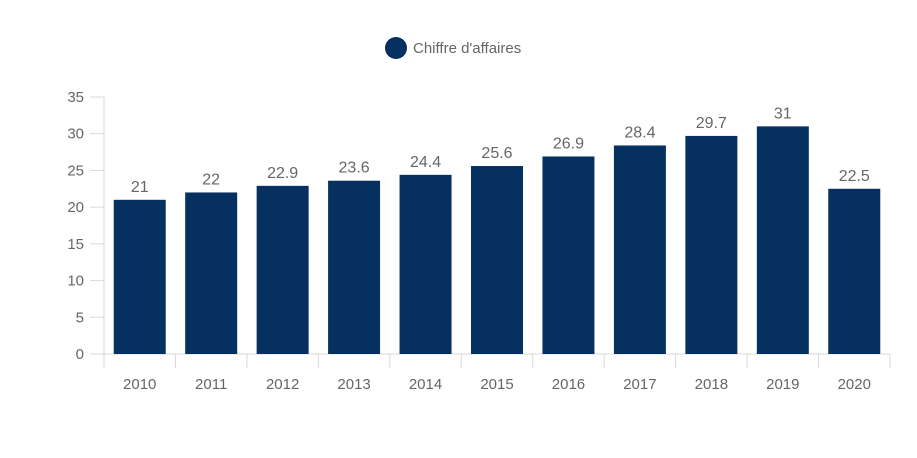 Image resolution: width=917 pixels, height=458 pixels. What do you see at coordinates (353, 384) in the screenshot?
I see `x-tick-label: 2013` at bounding box center [353, 384].